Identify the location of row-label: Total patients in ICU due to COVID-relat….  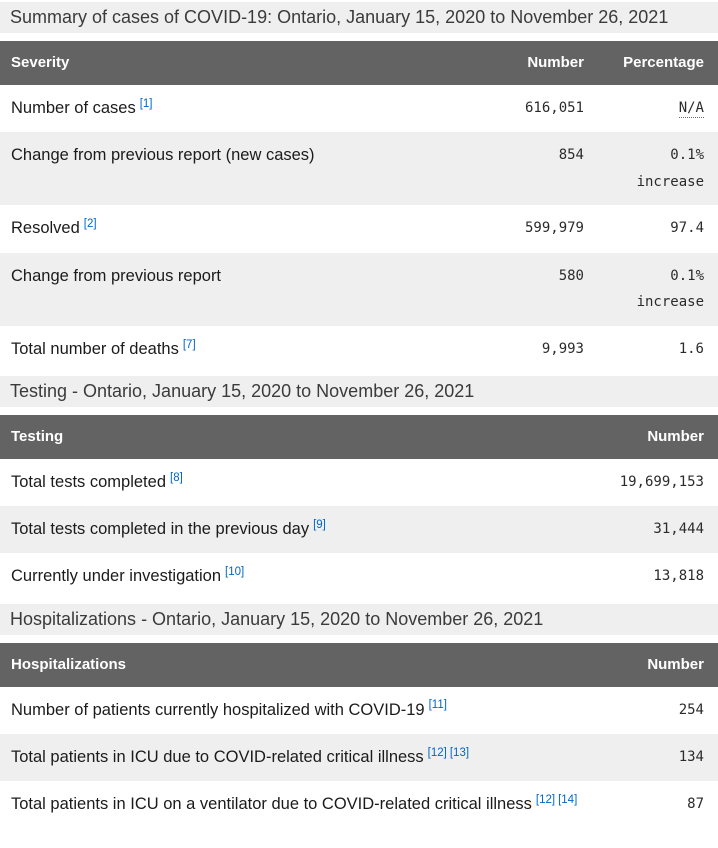
(217, 756).